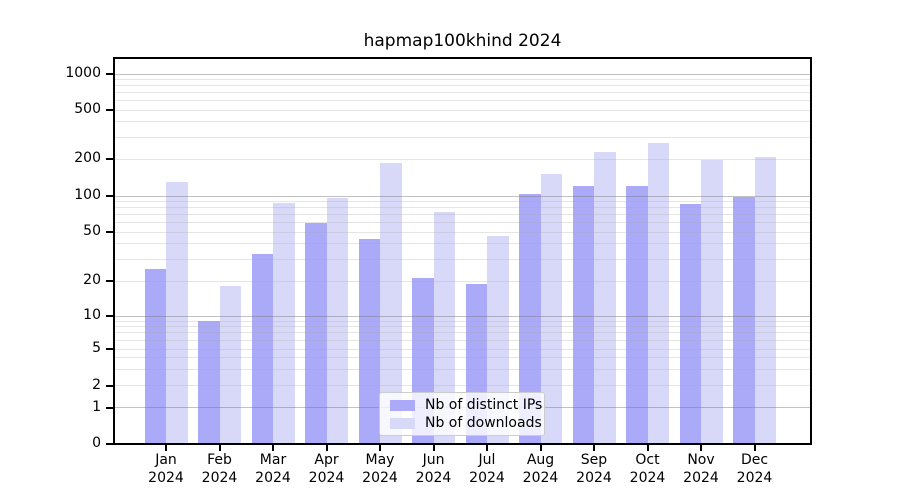  What do you see at coordinates (92, 315) in the screenshot?
I see `y-tick-label: 10` at bounding box center [92, 315].